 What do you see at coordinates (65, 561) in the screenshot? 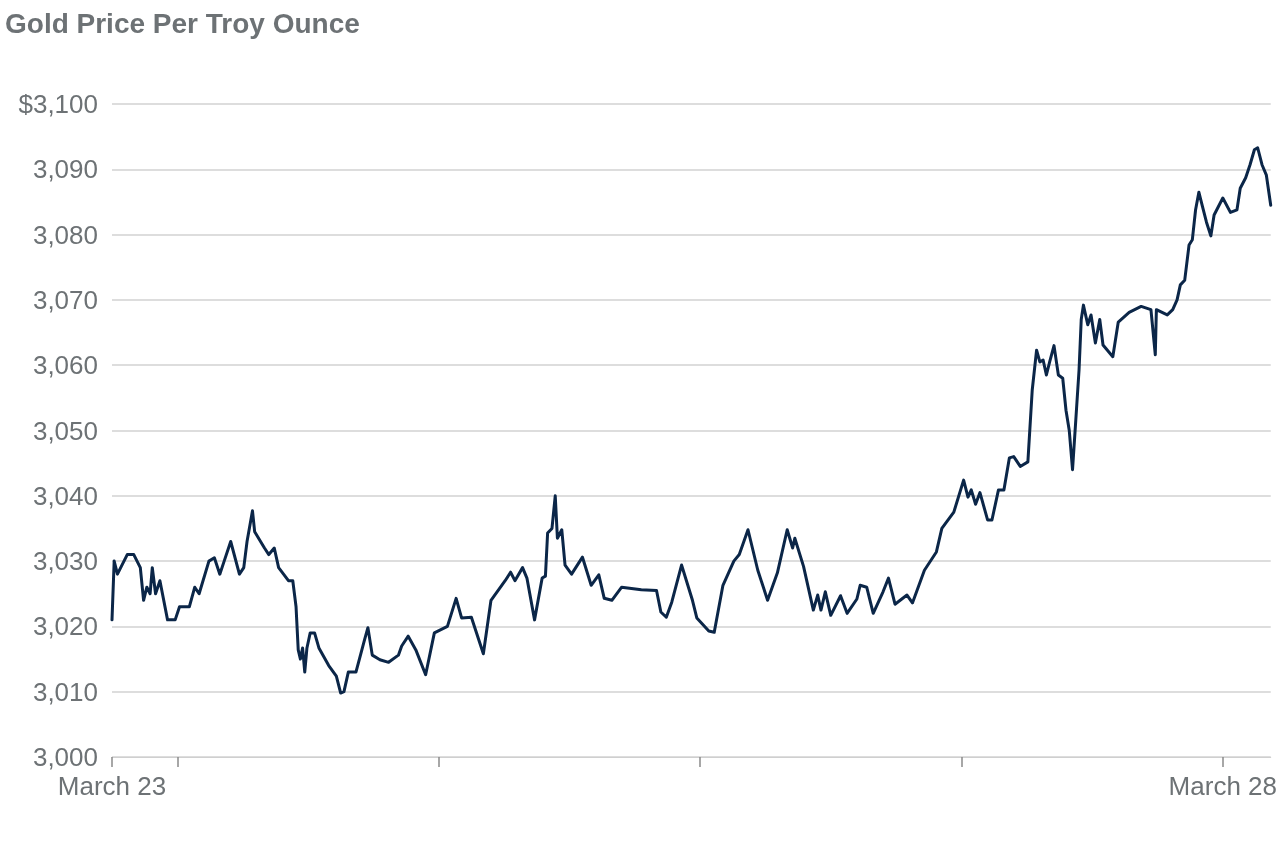
I see `y-tick-label: 3,030` at bounding box center [65, 561].